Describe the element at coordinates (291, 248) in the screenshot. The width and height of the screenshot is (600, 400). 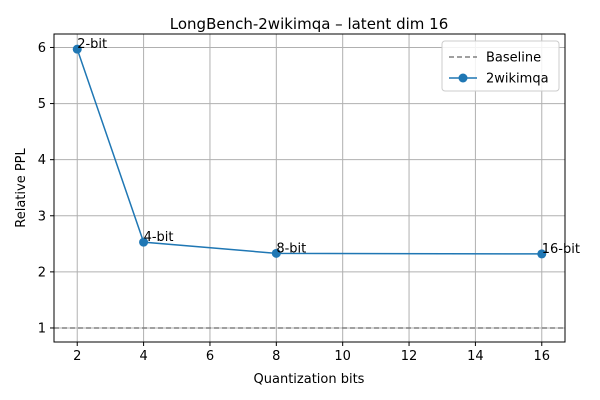
I see `data-point-label: 8-bit` at that location.